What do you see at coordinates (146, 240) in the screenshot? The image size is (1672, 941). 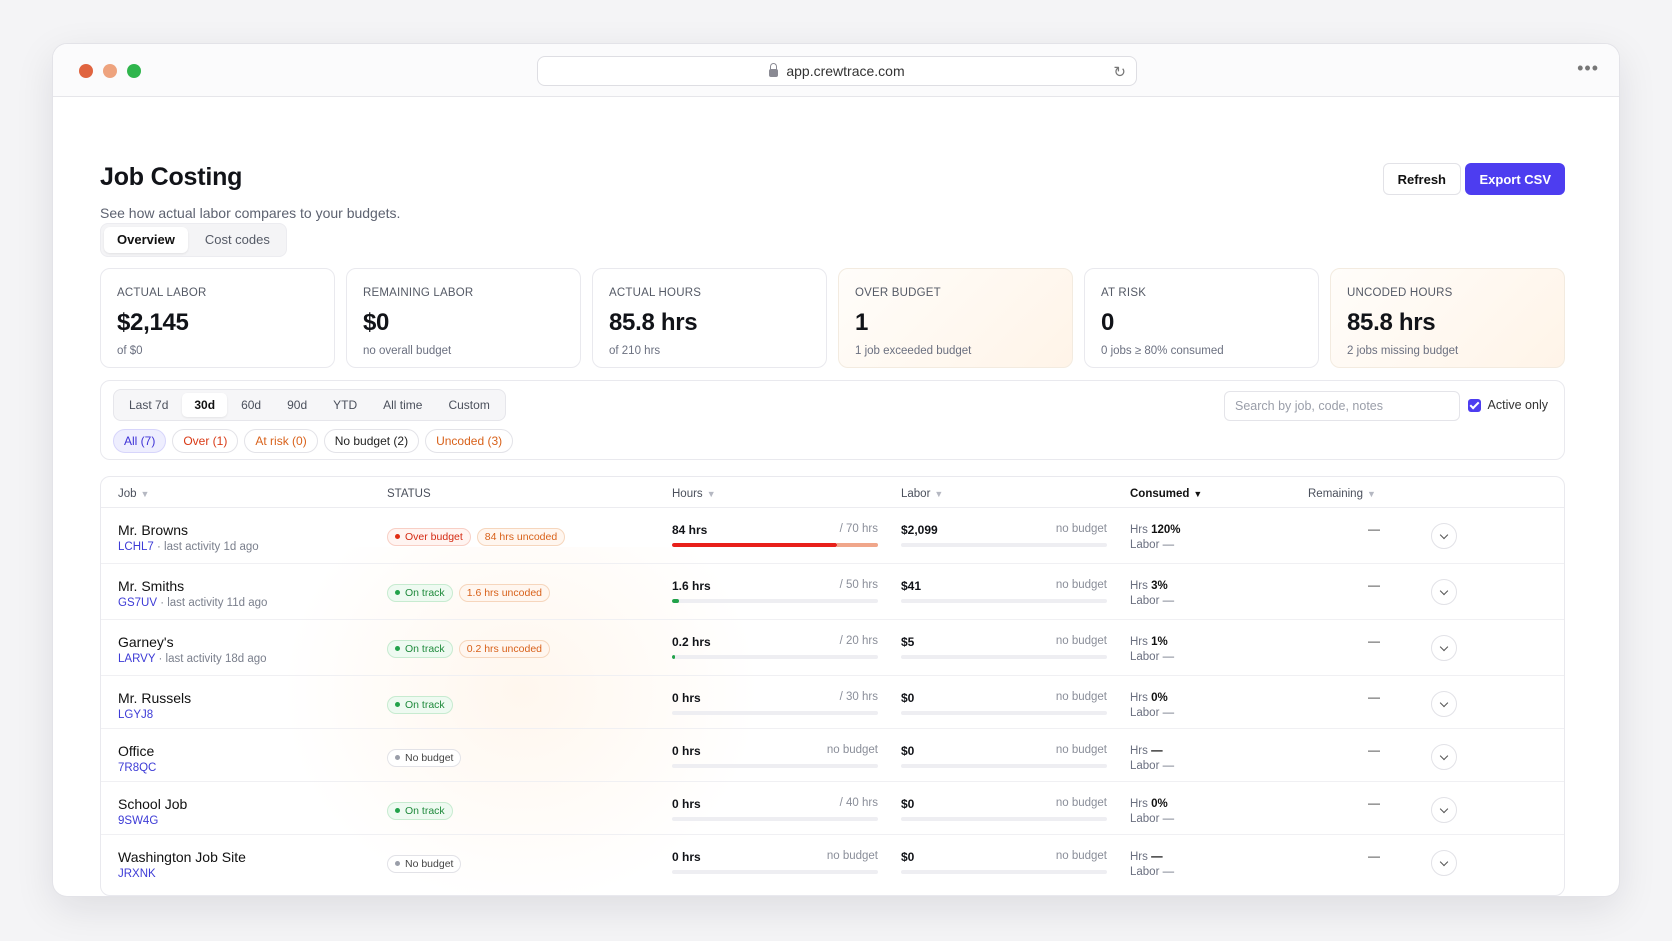 I see `tab-overview: Overview` at bounding box center [146, 240].